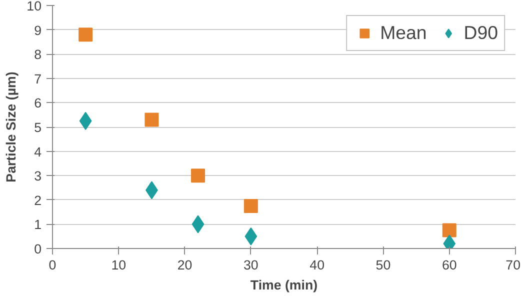 This screenshot has width=525, height=300. Describe the element at coordinates (284, 285) in the screenshot. I see `x-axis-title: Time (min)` at that location.